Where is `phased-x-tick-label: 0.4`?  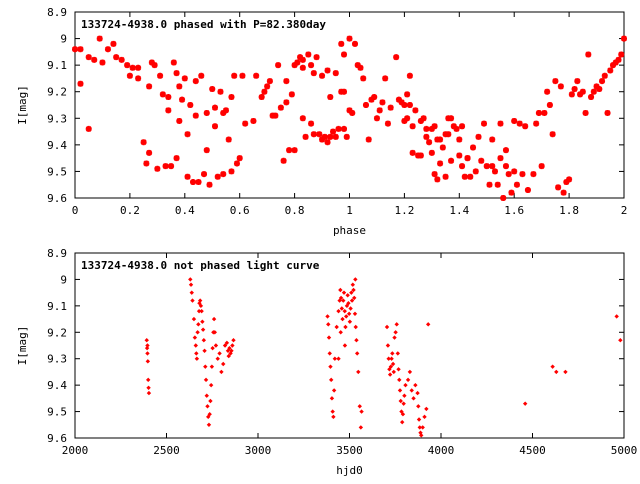
phased-x-tick-label: 0.4 is located at coordinates (185, 210).